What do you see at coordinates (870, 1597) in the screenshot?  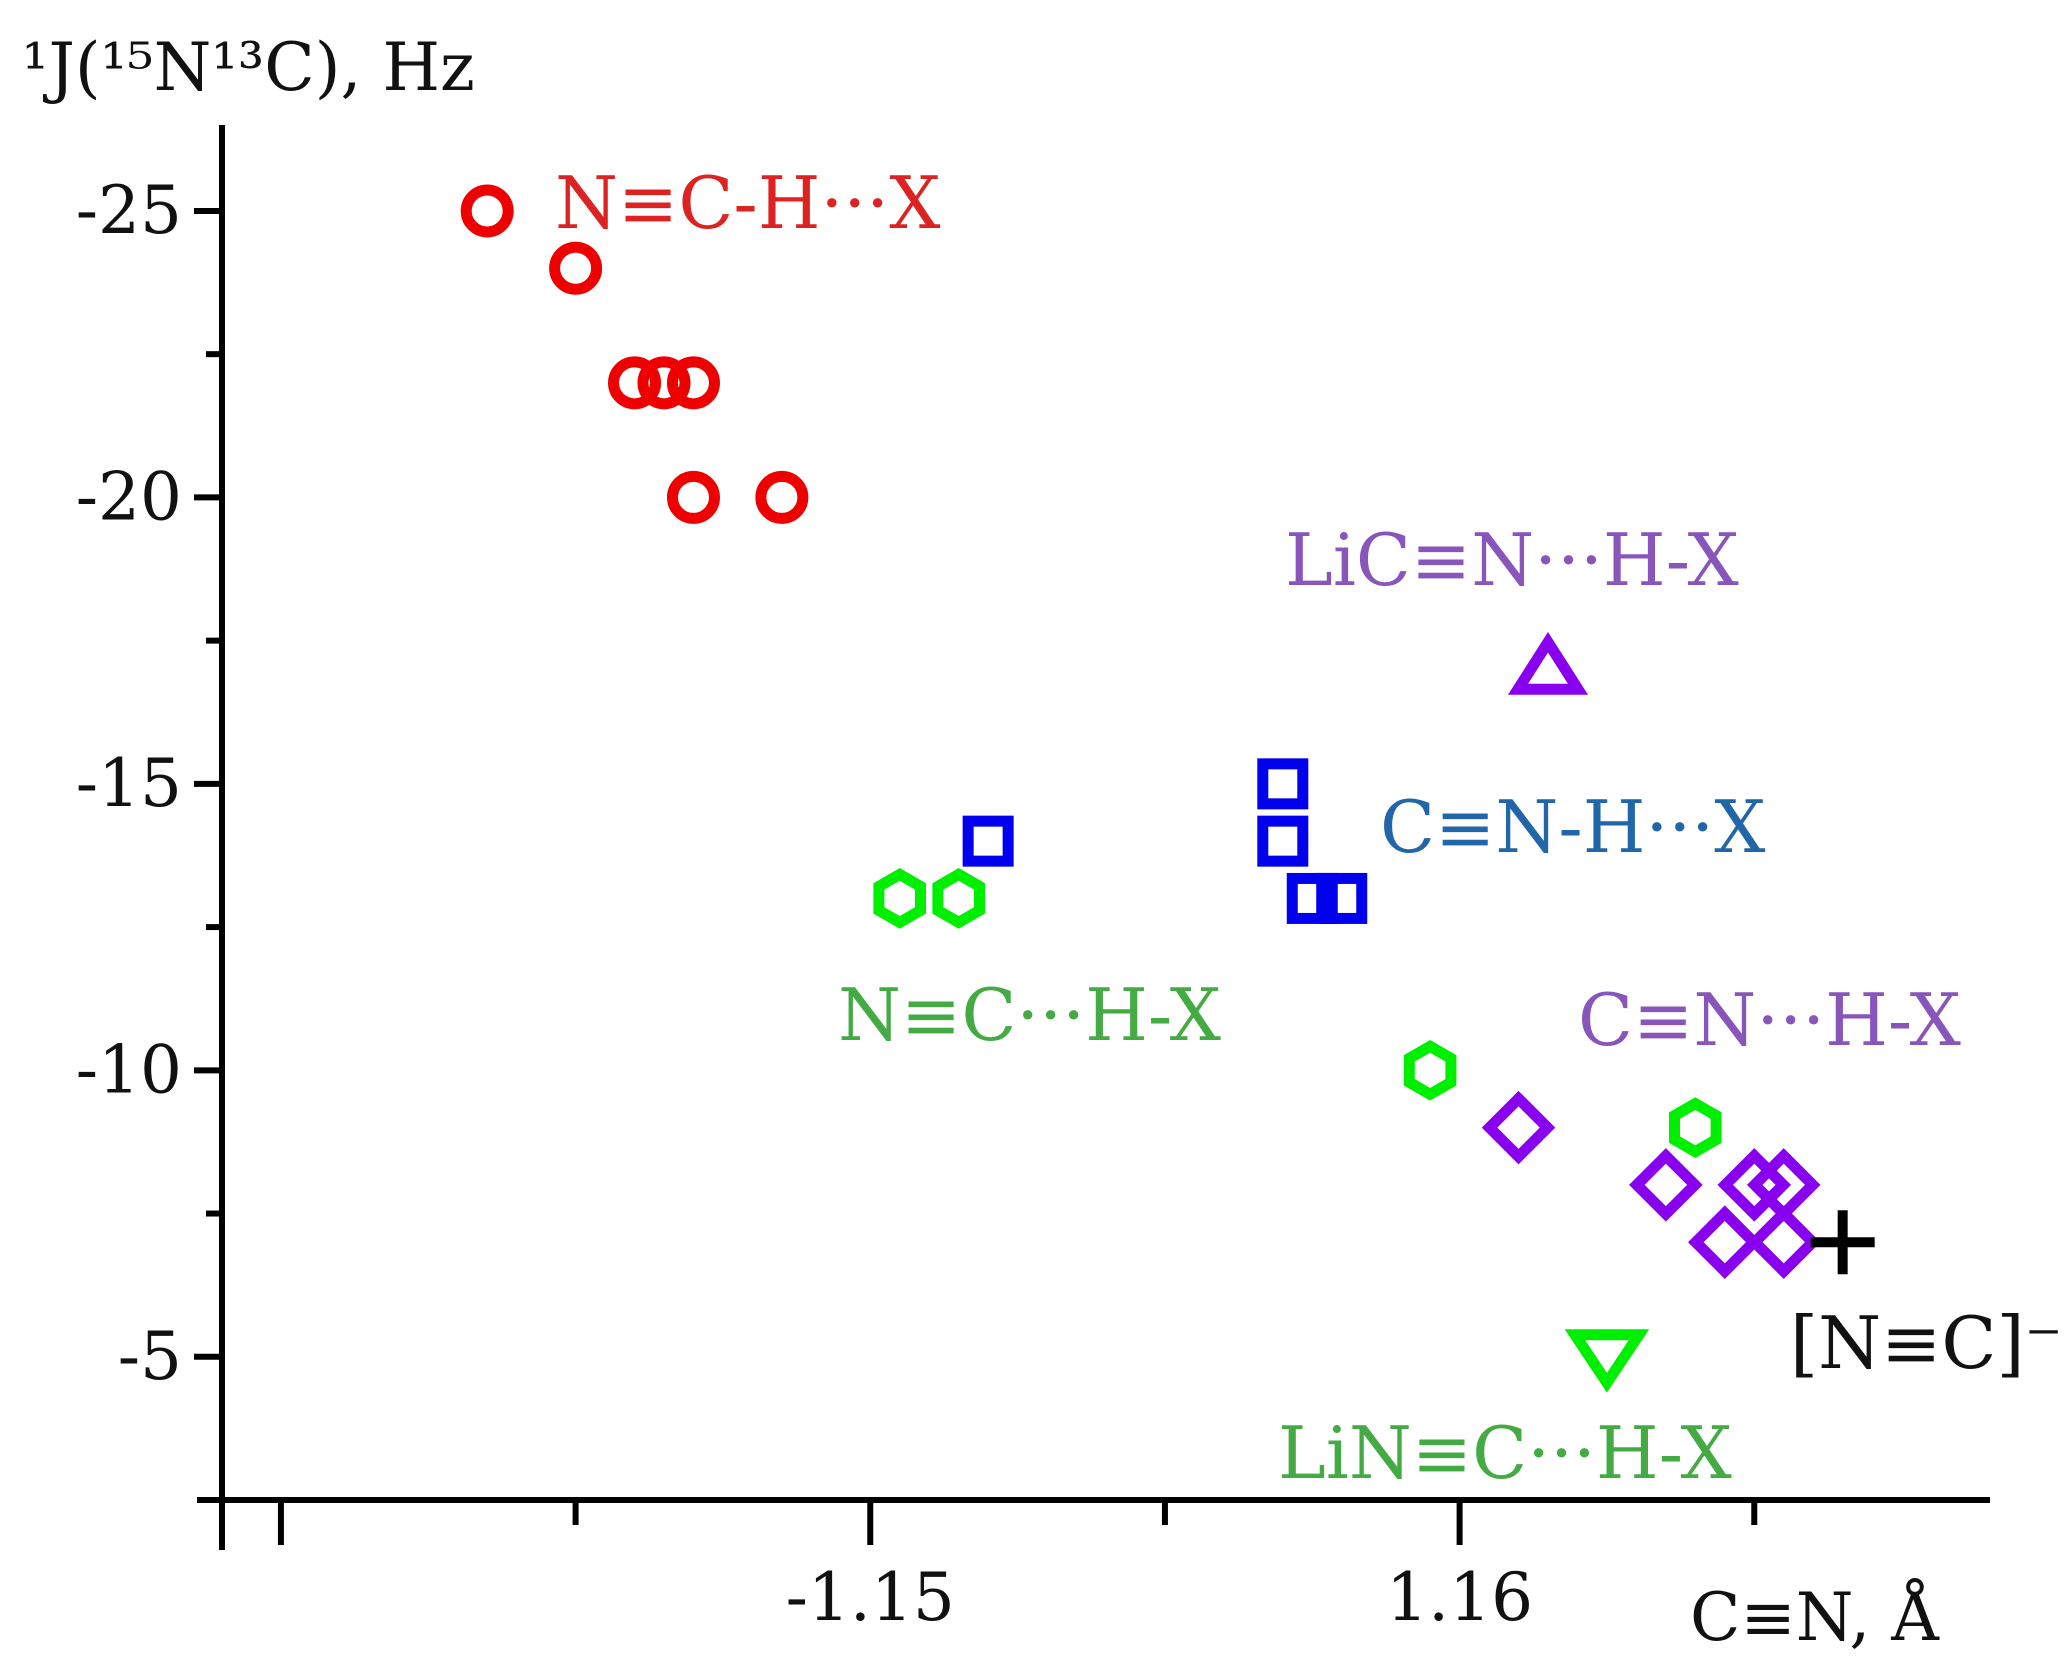 I see `x-tick-label: -1.15` at bounding box center [870, 1597].